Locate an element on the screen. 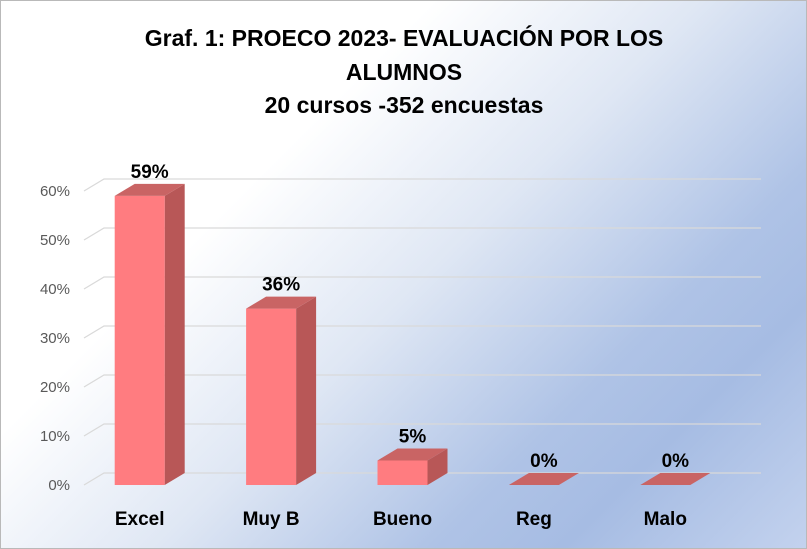 The image size is (807, 549). x-tick-label: Excel is located at coordinates (140, 519).